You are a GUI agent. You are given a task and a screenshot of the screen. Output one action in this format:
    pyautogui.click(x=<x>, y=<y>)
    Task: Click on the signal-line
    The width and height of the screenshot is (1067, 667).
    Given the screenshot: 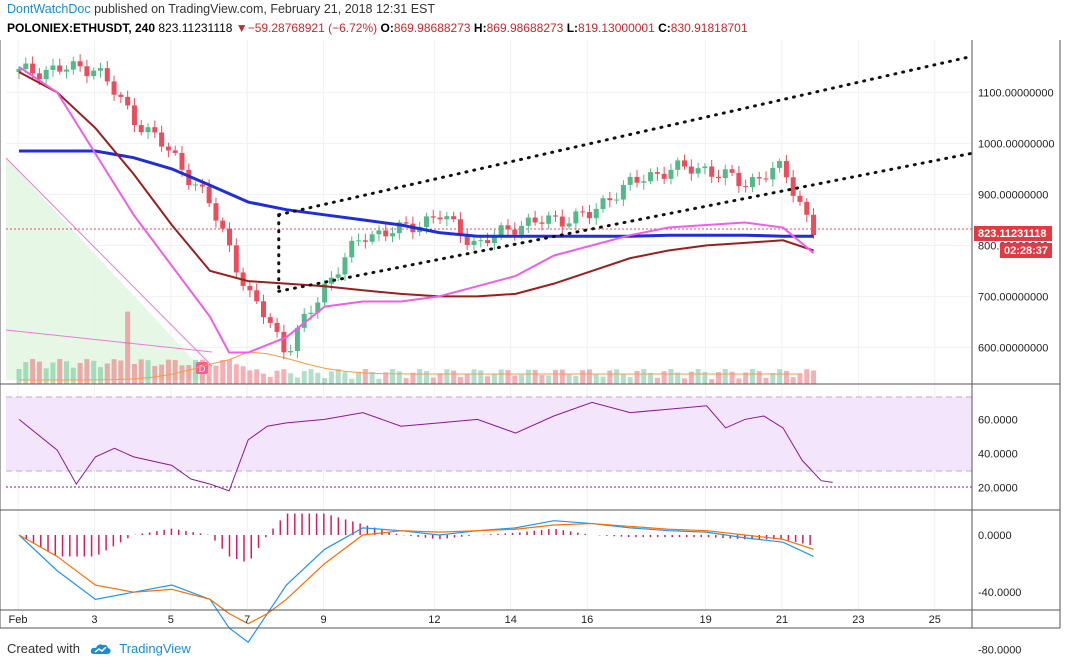 What is the action you would take?
    pyautogui.click(x=416, y=573)
    